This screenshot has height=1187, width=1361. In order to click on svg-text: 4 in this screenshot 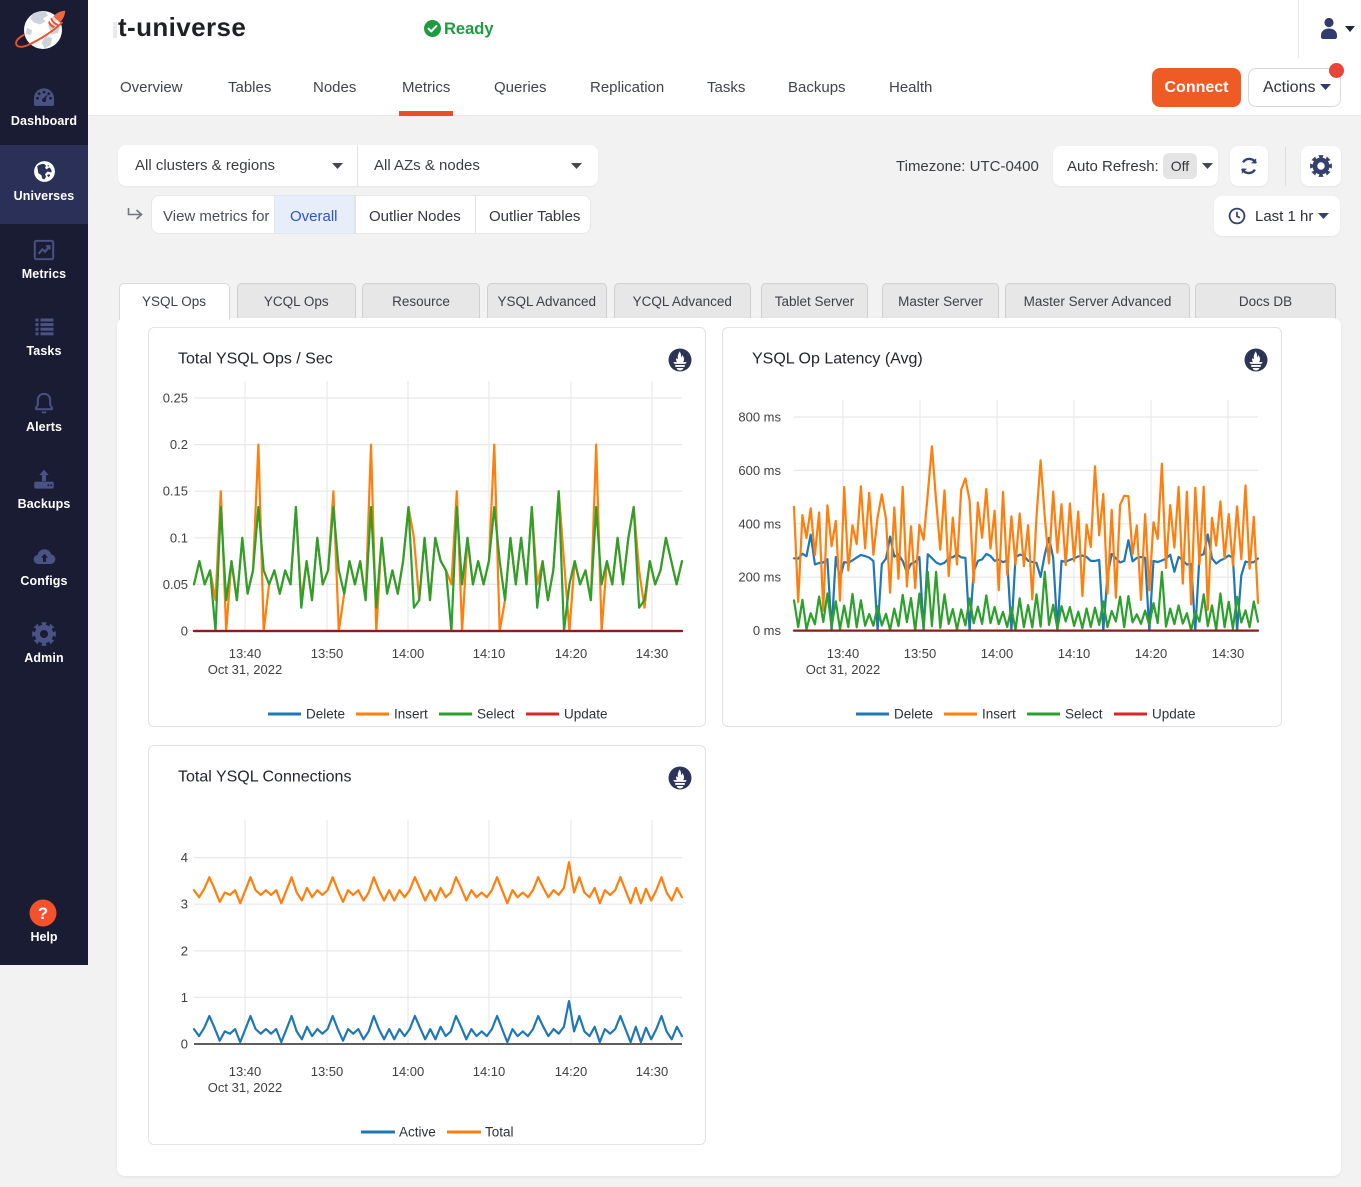, I will do `click(184, 857)`.